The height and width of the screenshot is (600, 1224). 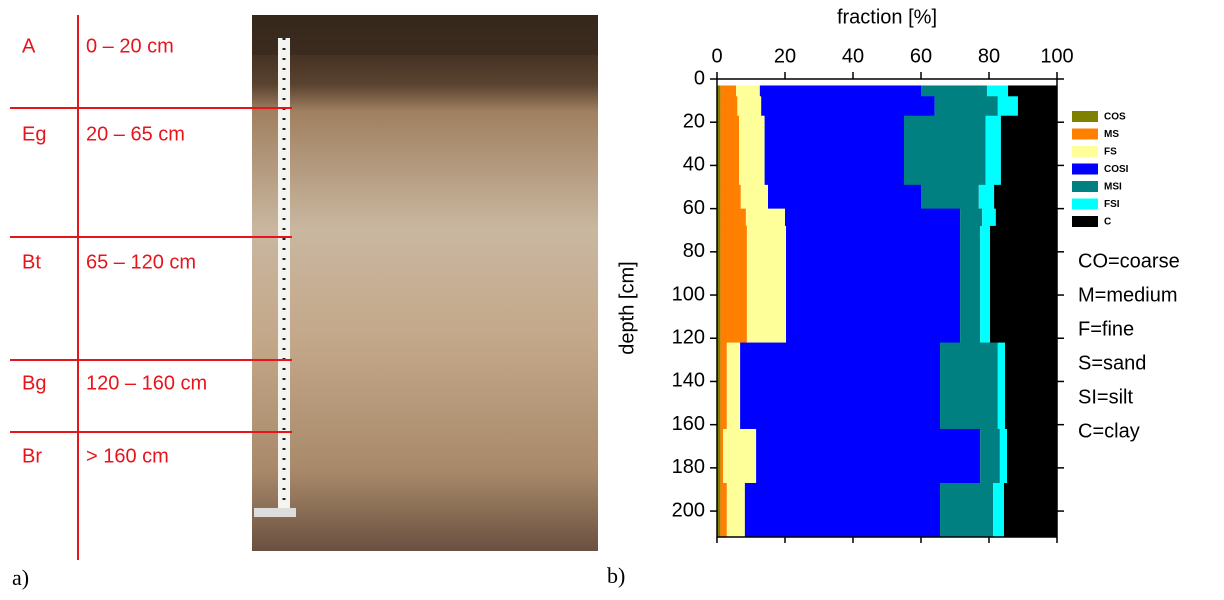 I want to click on y-tick-label: 80, so click(x=694, y=251).